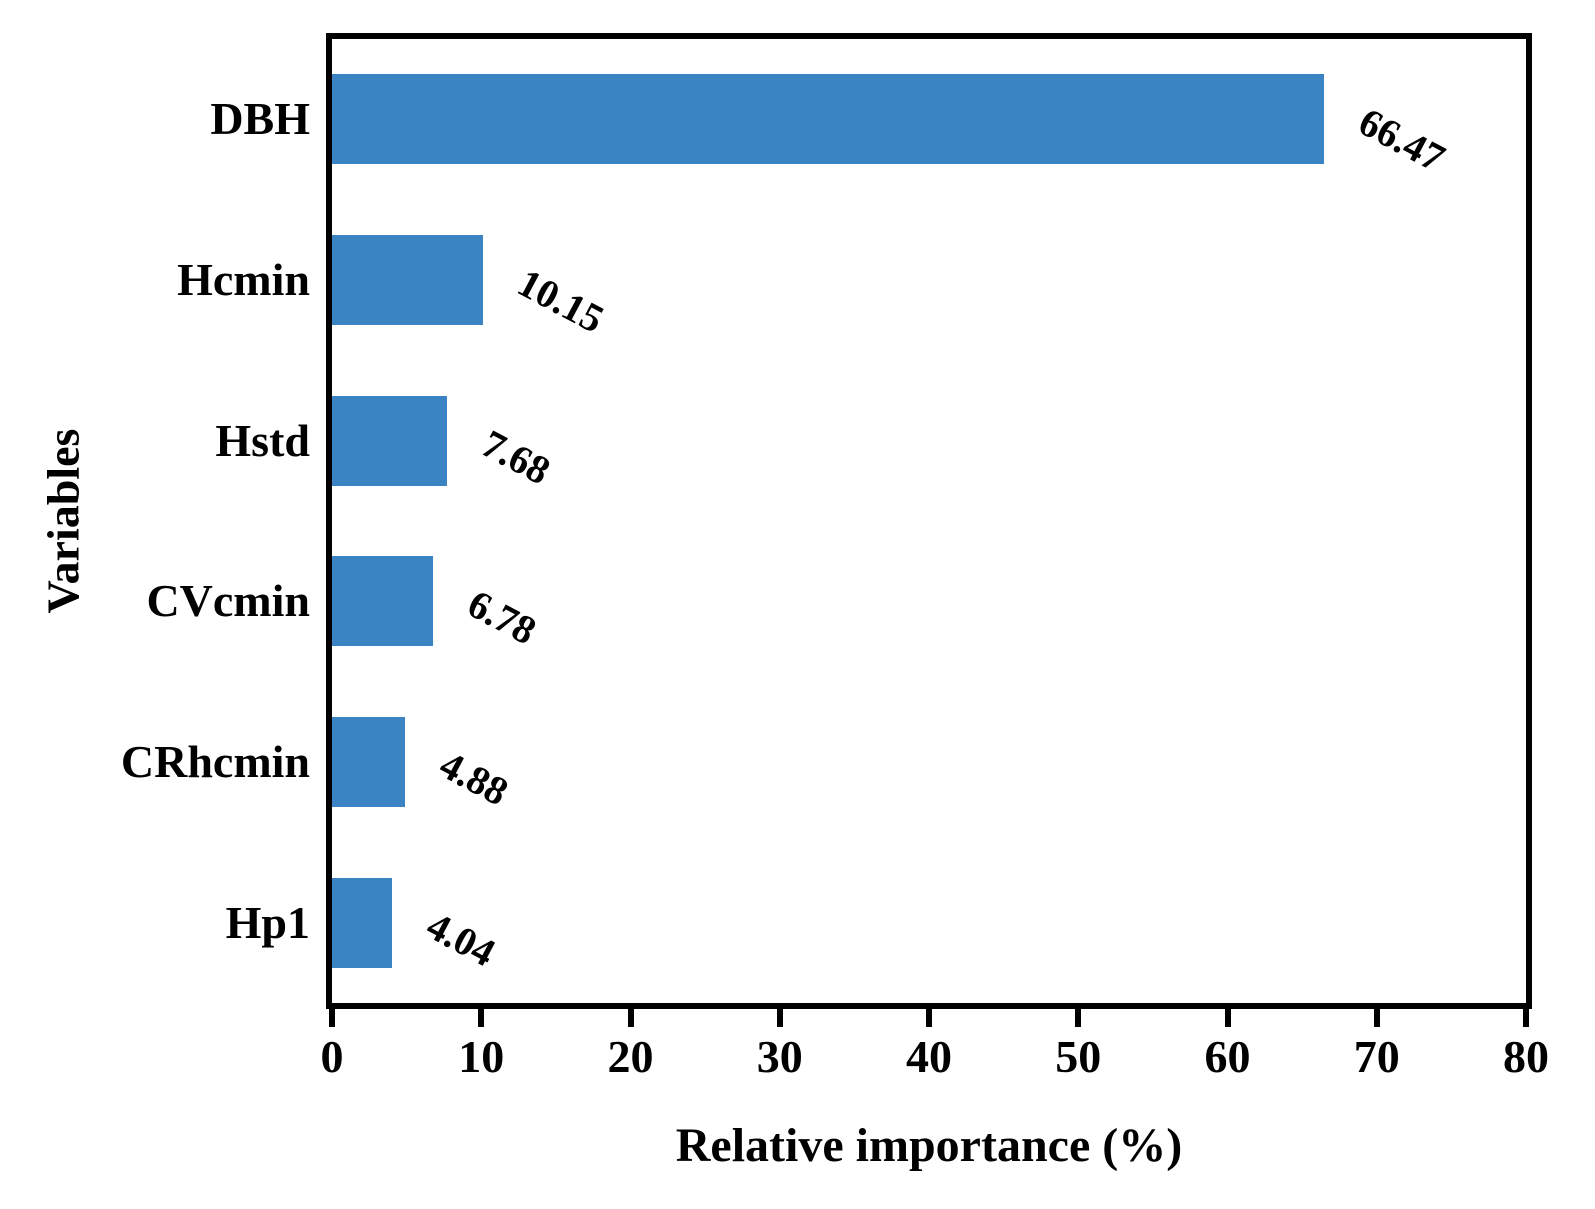 This screenshot has width=1595, height=1209. Describe the element at coordinates (332, 1056) in the screenshot. I see `x-tick-label-0: 0` at that location.